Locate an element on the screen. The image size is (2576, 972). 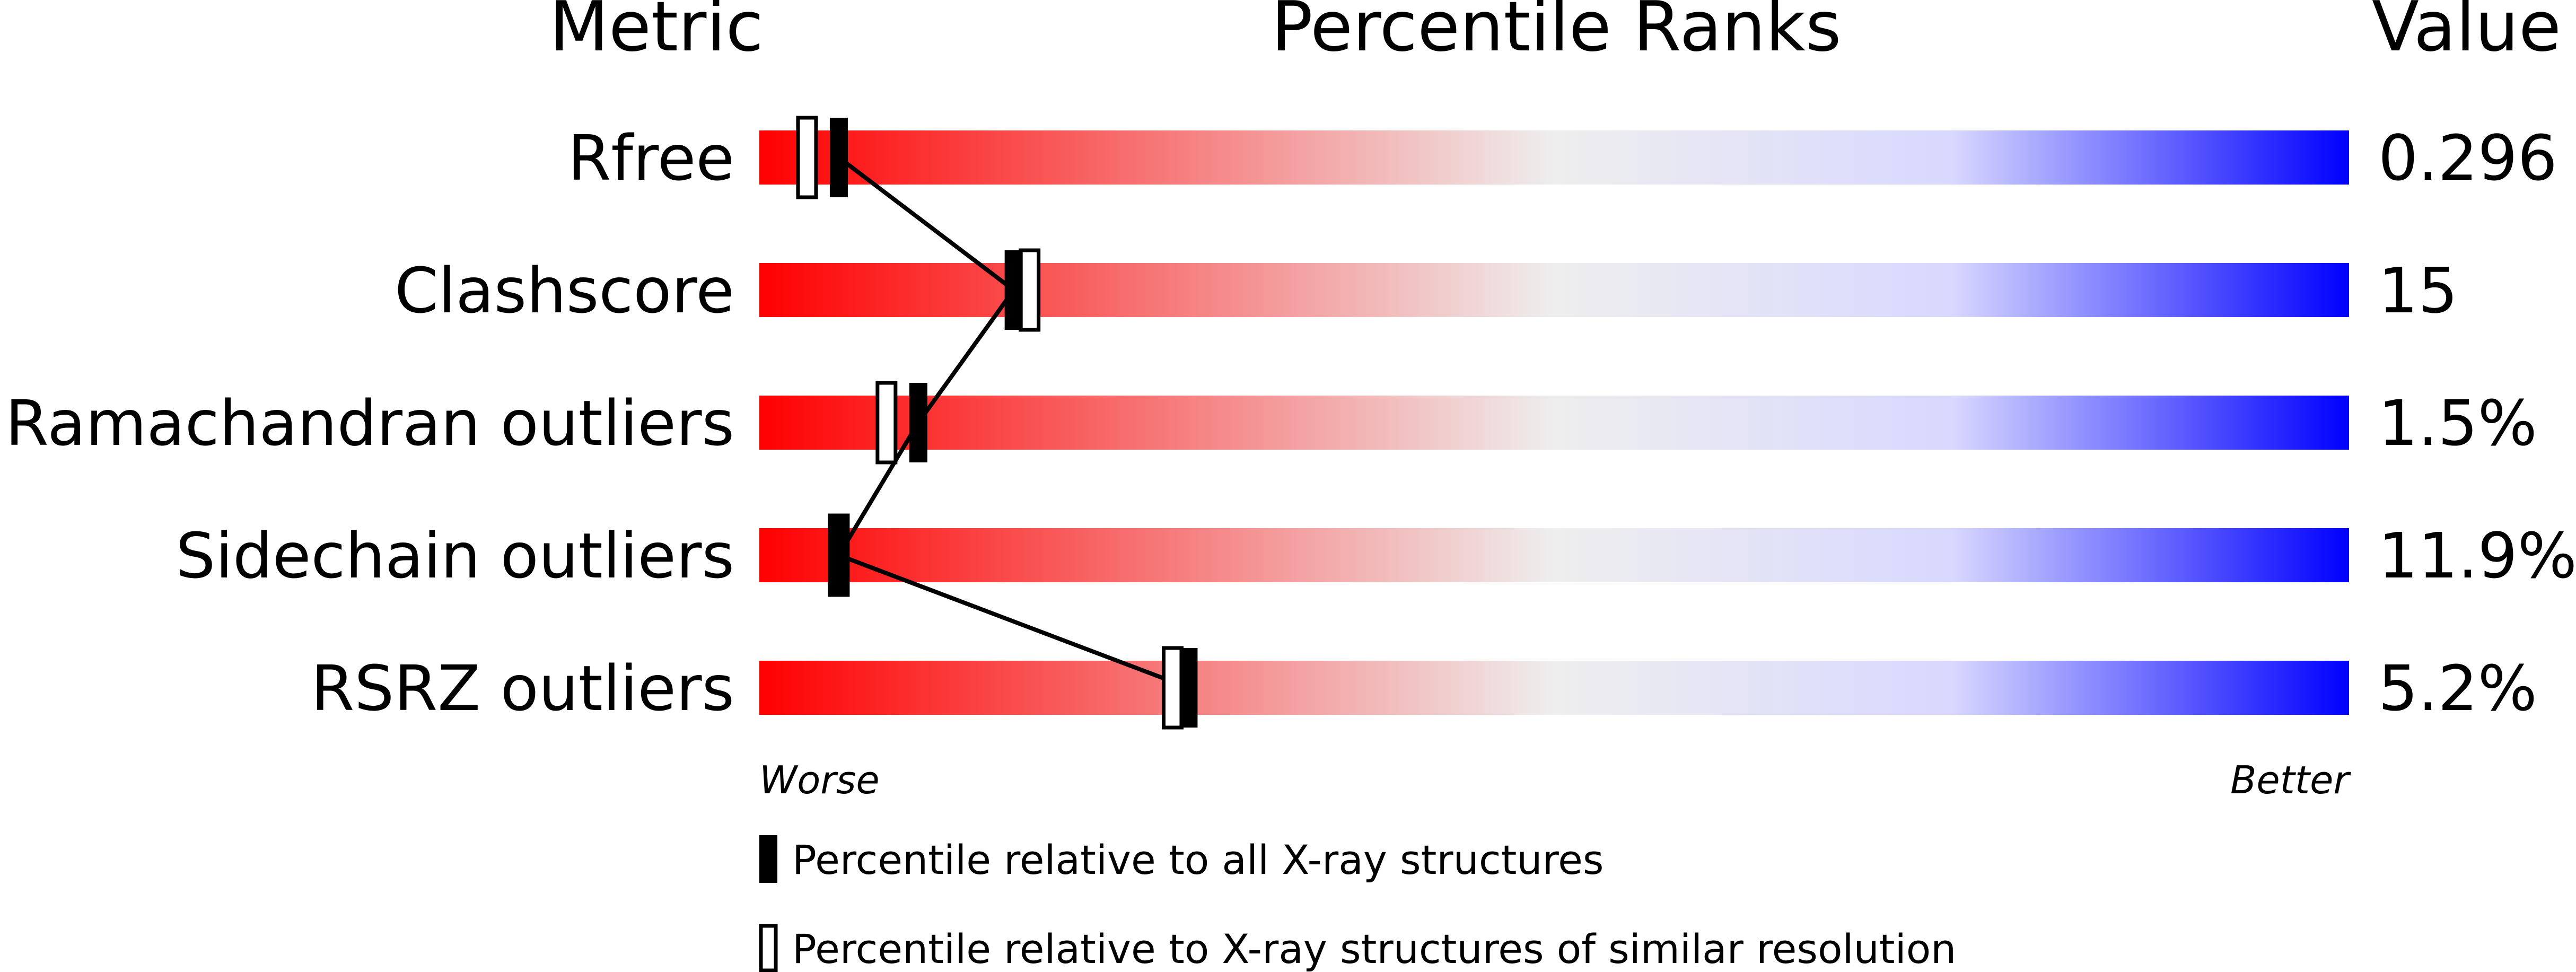
similar-resolution-marker-rfree is located at coordinates (807, 157).